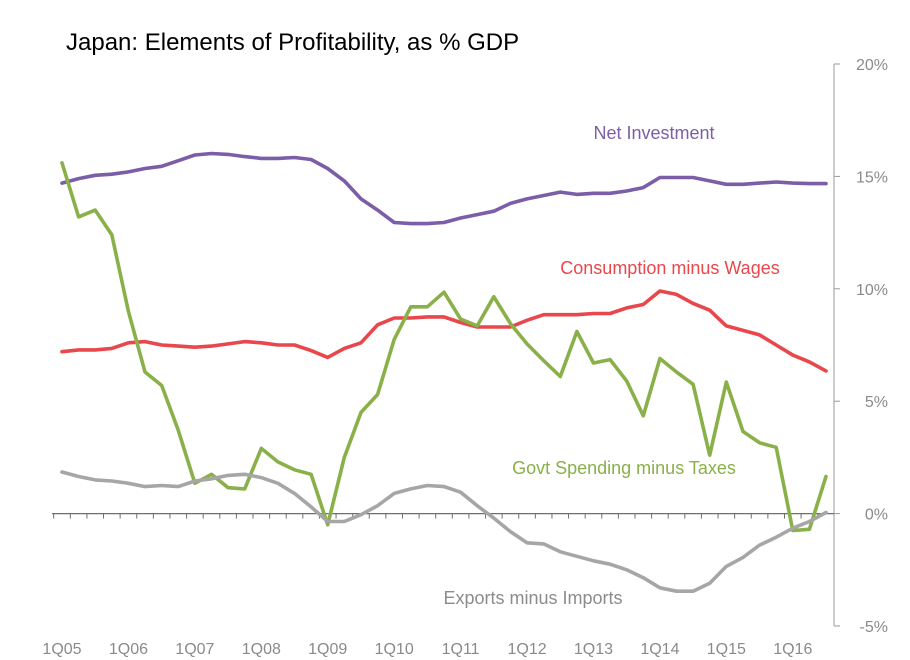  I want to click on series-label-exports-minus-imports: Exports minus Imports, so click(532, 598).